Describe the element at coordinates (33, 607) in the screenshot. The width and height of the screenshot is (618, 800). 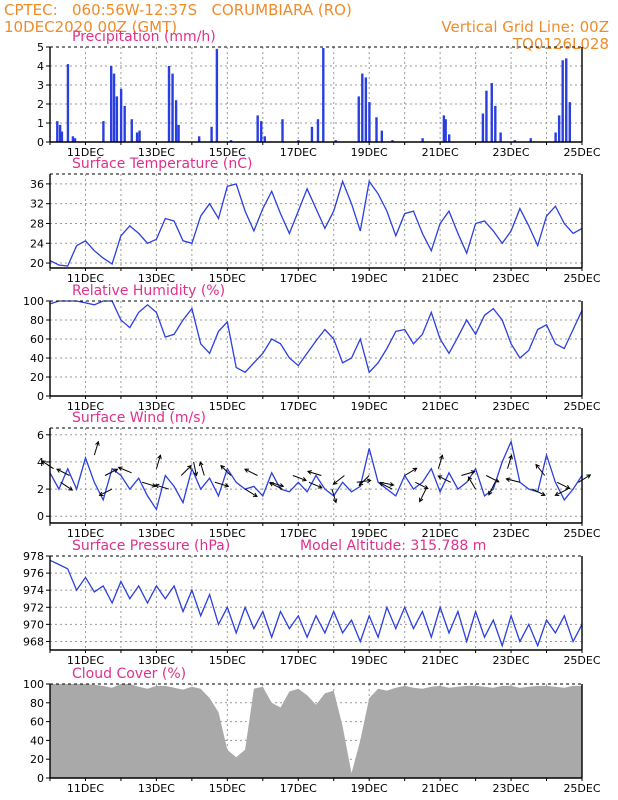
I see `y-tick-label: 972` at that location.